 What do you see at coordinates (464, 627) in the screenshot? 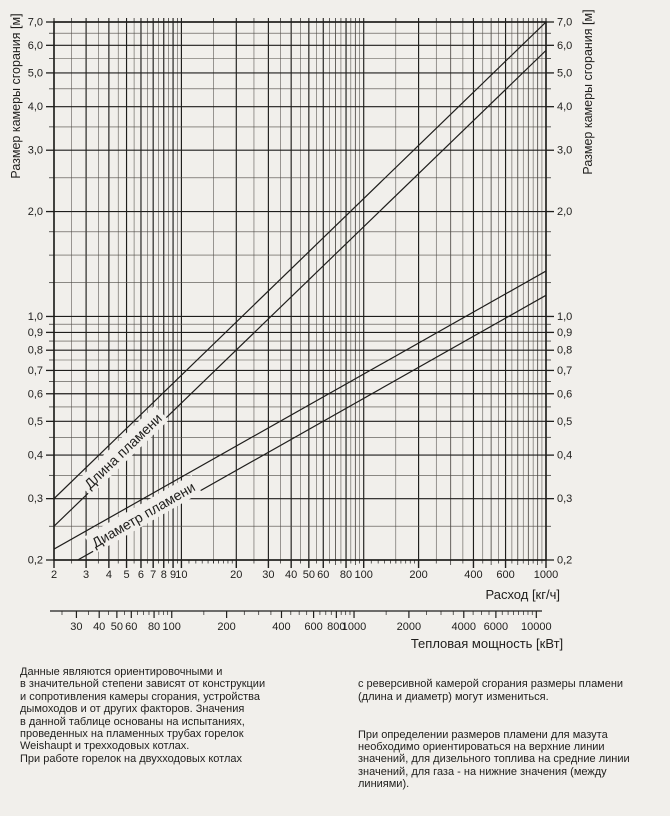
I see `svg-text: 4000` at bounding box center [464, 627].